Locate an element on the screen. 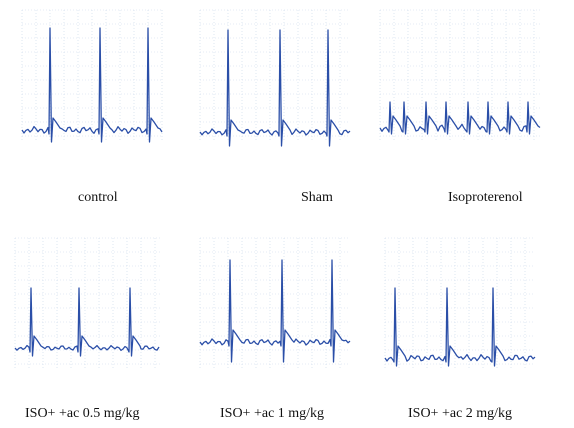 This screenshot has width=574, height=428. ecg-trace-sham is located at coordinates (275, 78).